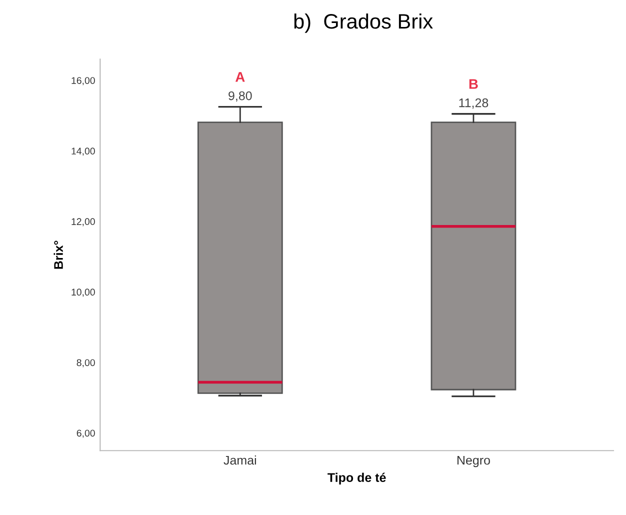 The image size is (626, 515). I want to click on x-tick-label: Jamai, so click(240, 460).